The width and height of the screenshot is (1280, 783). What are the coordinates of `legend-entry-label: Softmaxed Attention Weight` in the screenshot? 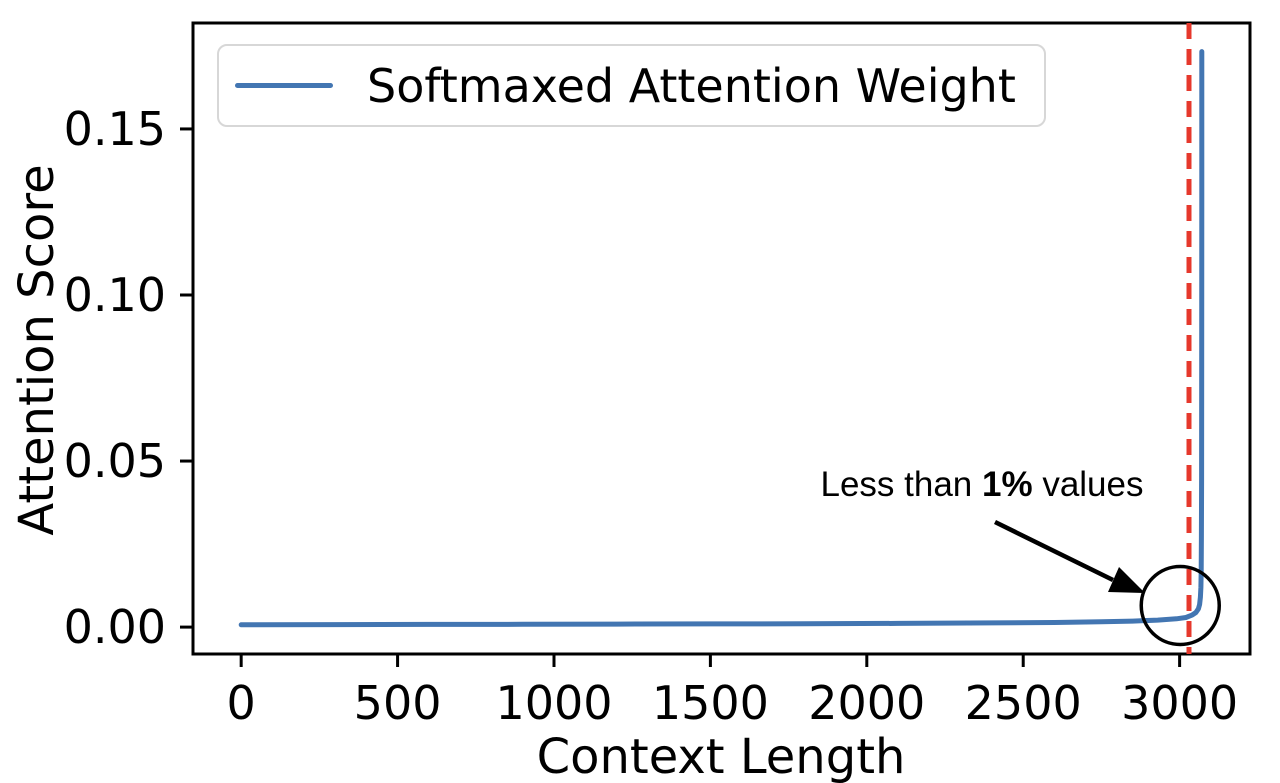 It's located at (691, 85).